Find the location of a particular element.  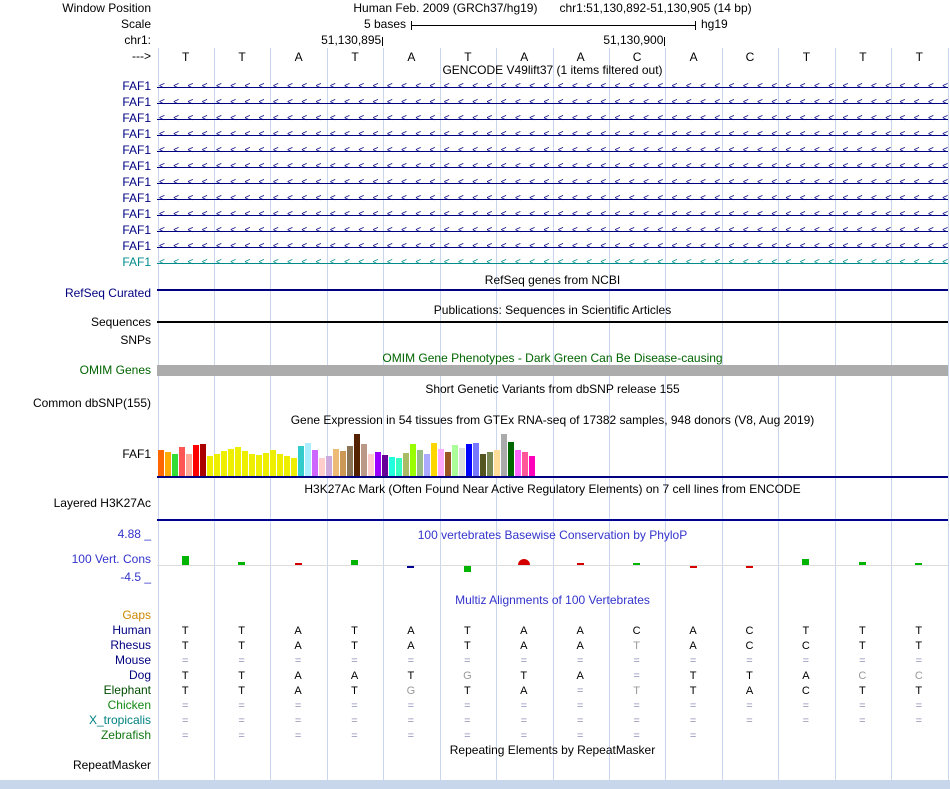

omim-dense-item is located at coordinates (552, 370).